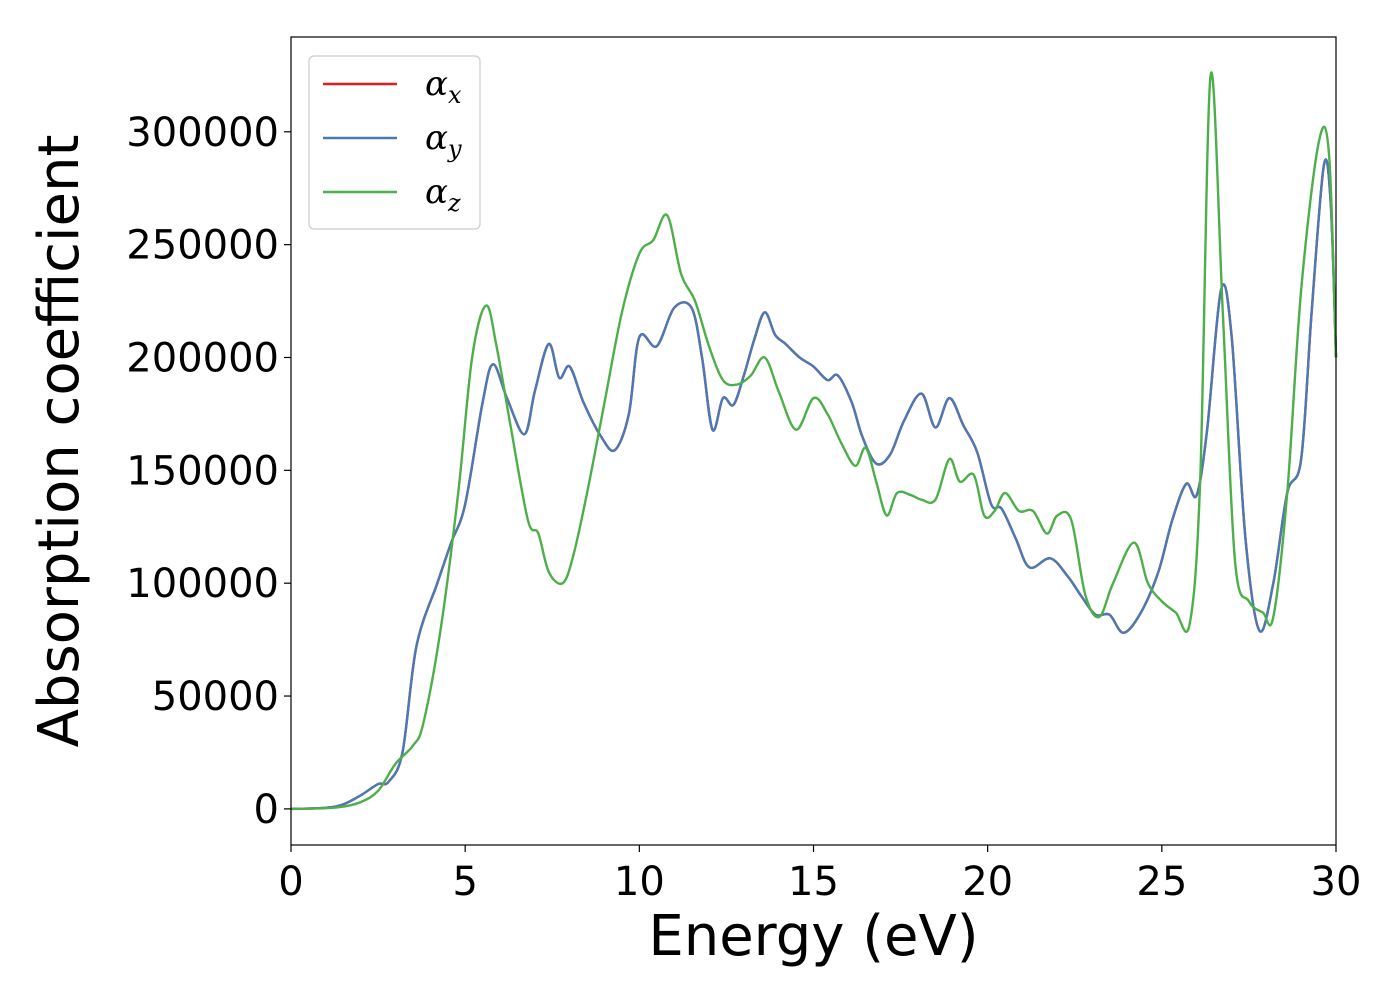 Image resolution: width=1400 pixels, height=1000 pixels. I want to click on x-axis-title: Energy (eV), so click(813, 936).